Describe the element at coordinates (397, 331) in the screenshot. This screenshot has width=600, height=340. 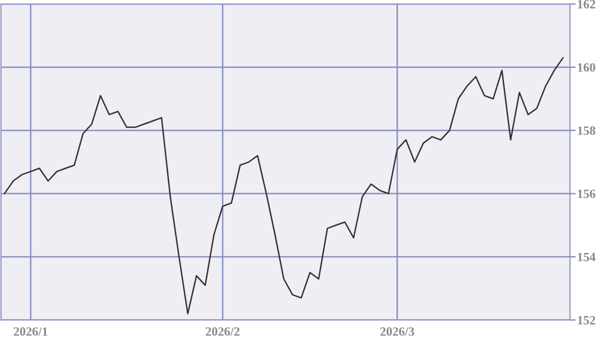
I see `x-tick-label: 2026/3` at that location.